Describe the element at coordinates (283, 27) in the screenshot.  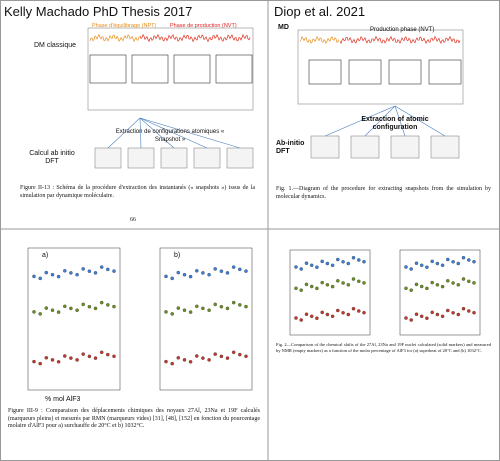
I see `label: MD` at that location.